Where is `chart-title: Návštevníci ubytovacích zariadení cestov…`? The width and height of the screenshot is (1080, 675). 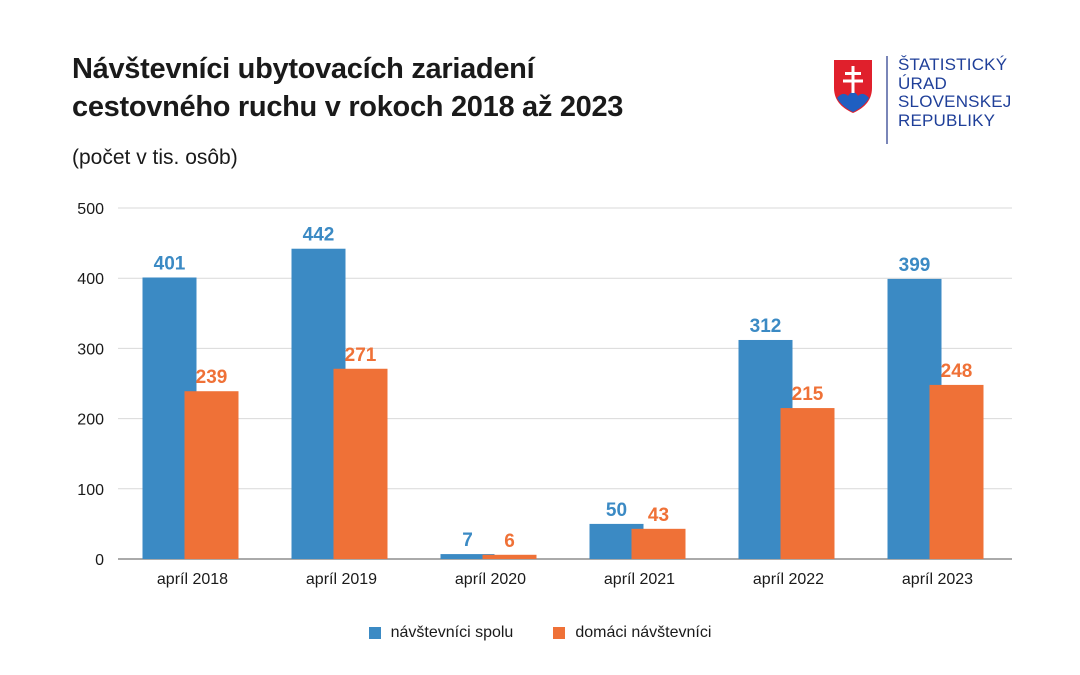
chart-title: Návštevníci ubytovacích zariadení cestov… is located at coordinates (412, 88).